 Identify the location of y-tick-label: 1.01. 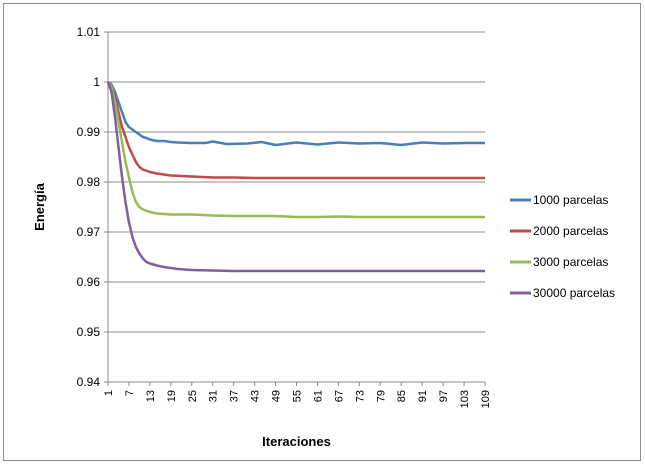
(89, 32).